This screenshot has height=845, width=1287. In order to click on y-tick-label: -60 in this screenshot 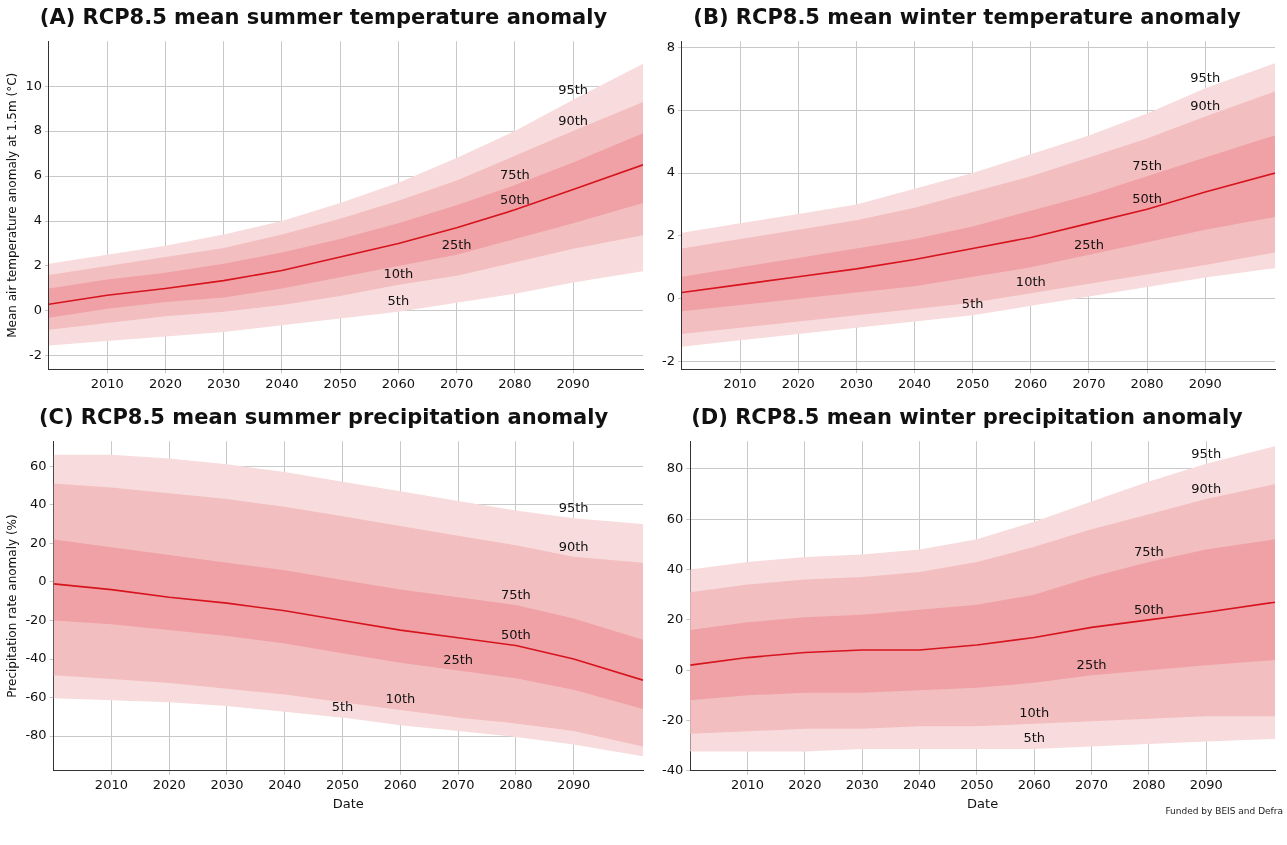, I will do `click(36, 696)`.